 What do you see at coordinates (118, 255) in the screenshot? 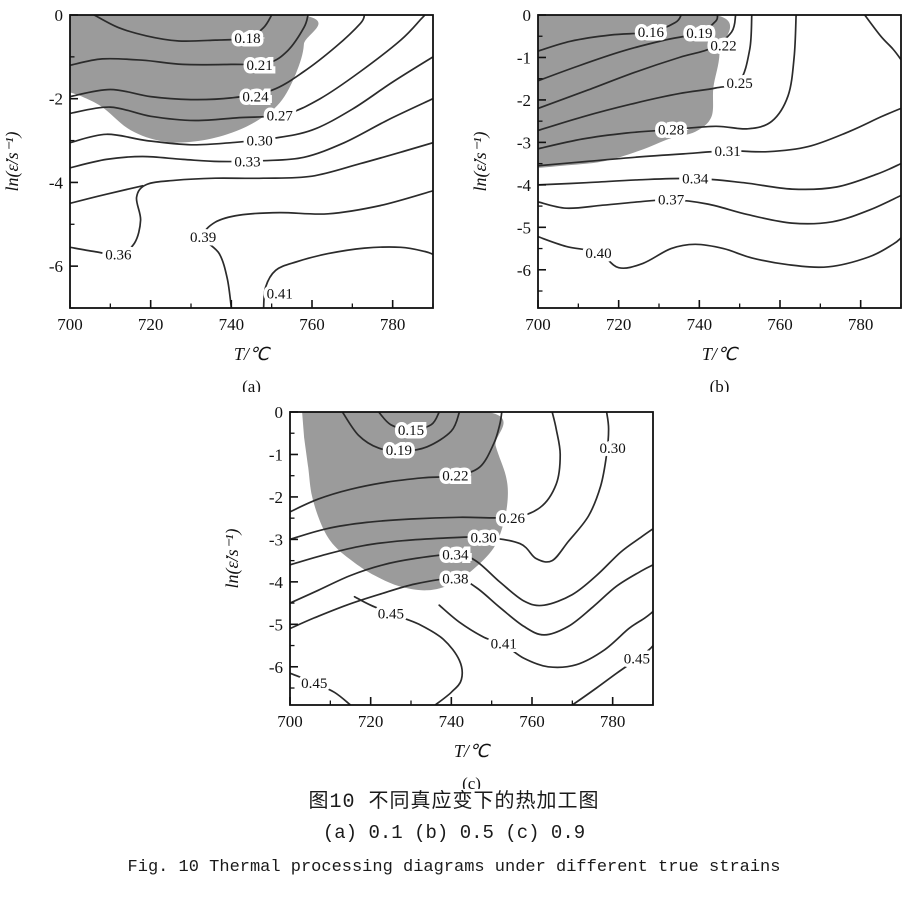
I see `contour-label: 0.36` at bounding box center [118, 255].